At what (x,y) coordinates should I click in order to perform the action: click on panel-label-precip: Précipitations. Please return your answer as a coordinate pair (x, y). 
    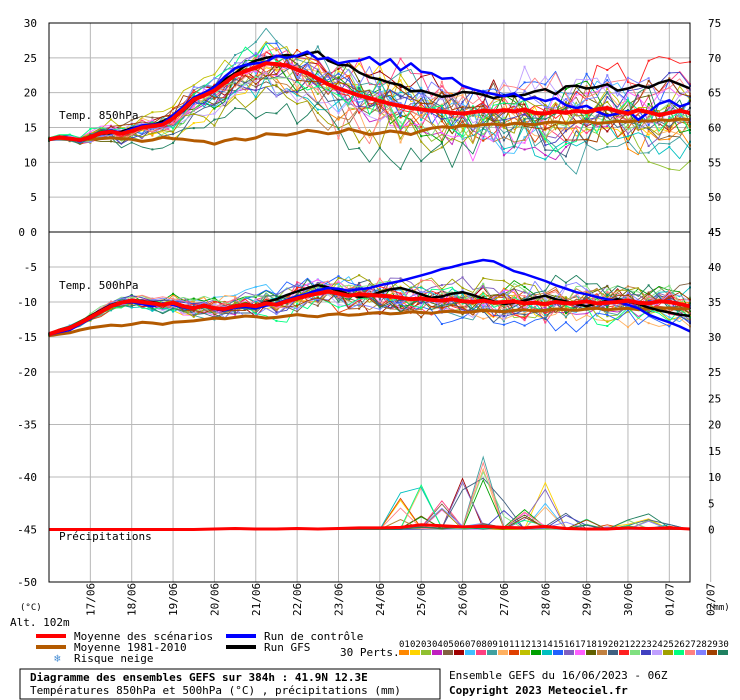
    Looking at the image, I should click on (105, 536).